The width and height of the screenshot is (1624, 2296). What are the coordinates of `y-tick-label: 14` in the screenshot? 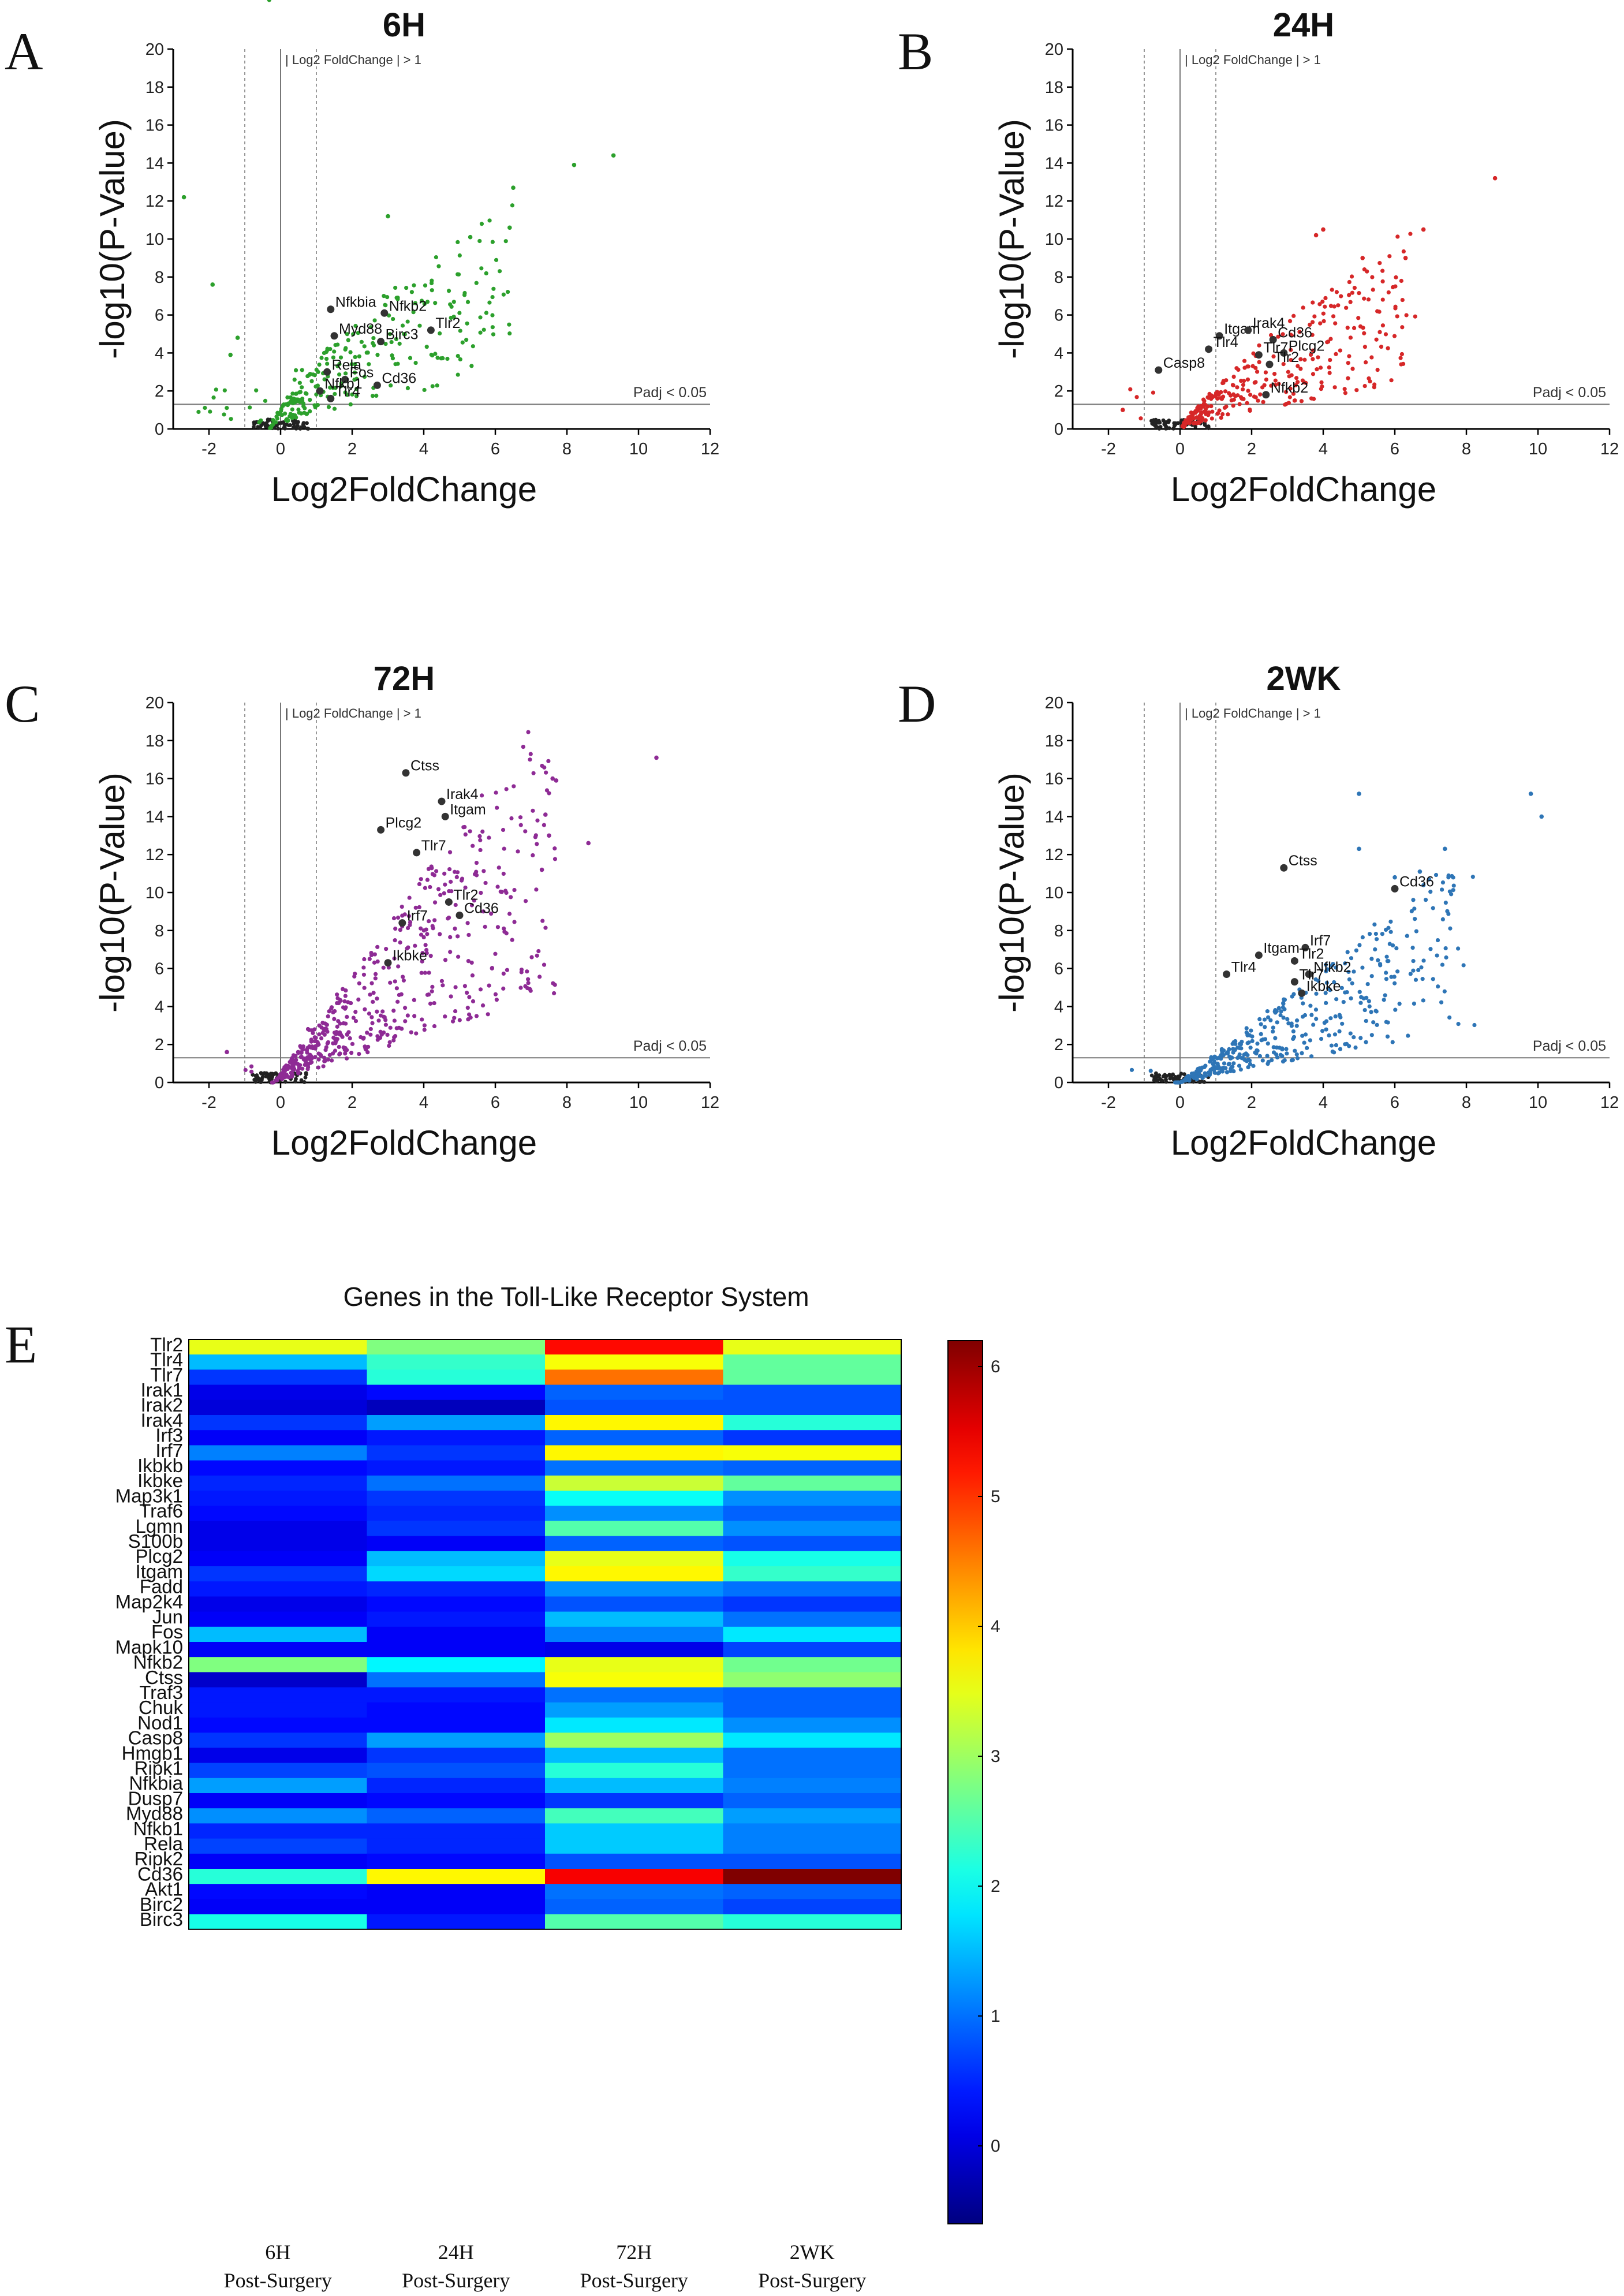 It's located at (154, 163).